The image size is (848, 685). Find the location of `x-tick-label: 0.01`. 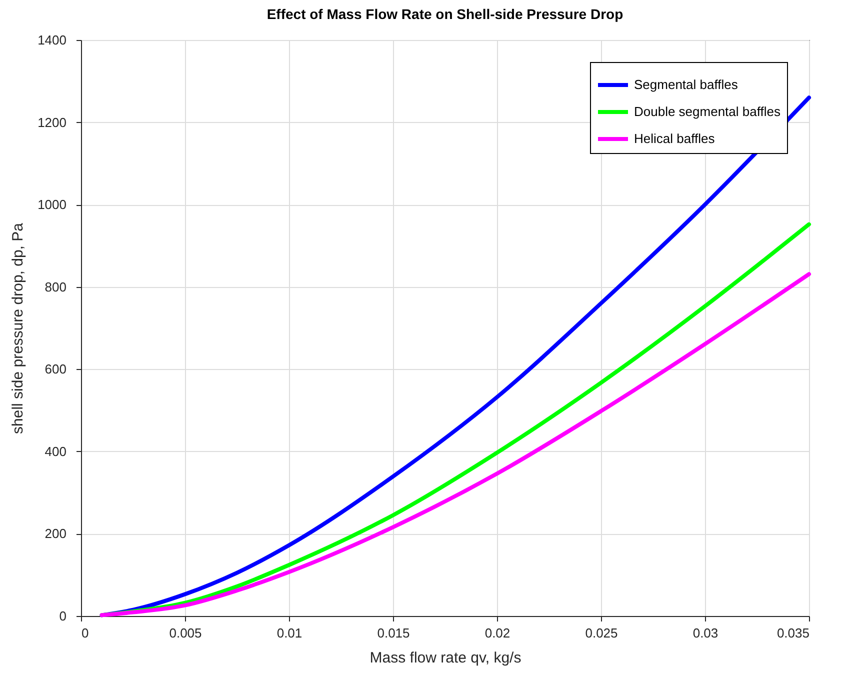

x-tick-label: 0.01 is located at coordinates (289, 633).